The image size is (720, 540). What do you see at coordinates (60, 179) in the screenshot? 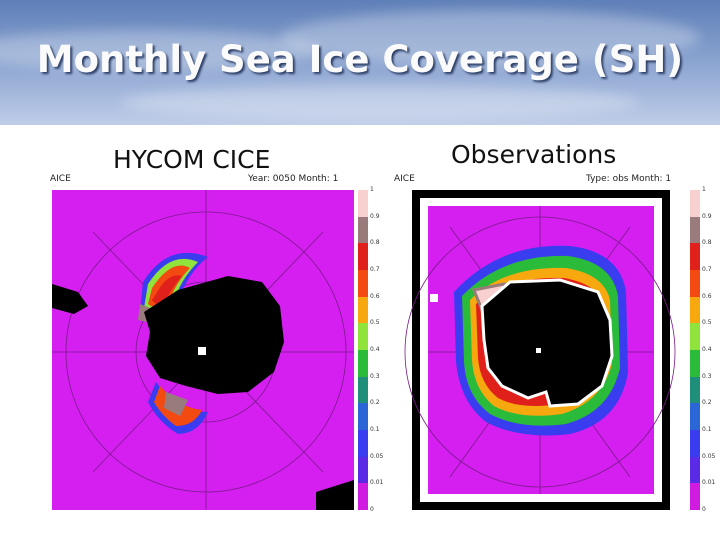
I see `model-map-var-label: AICE` at bounding box center [60, 179].